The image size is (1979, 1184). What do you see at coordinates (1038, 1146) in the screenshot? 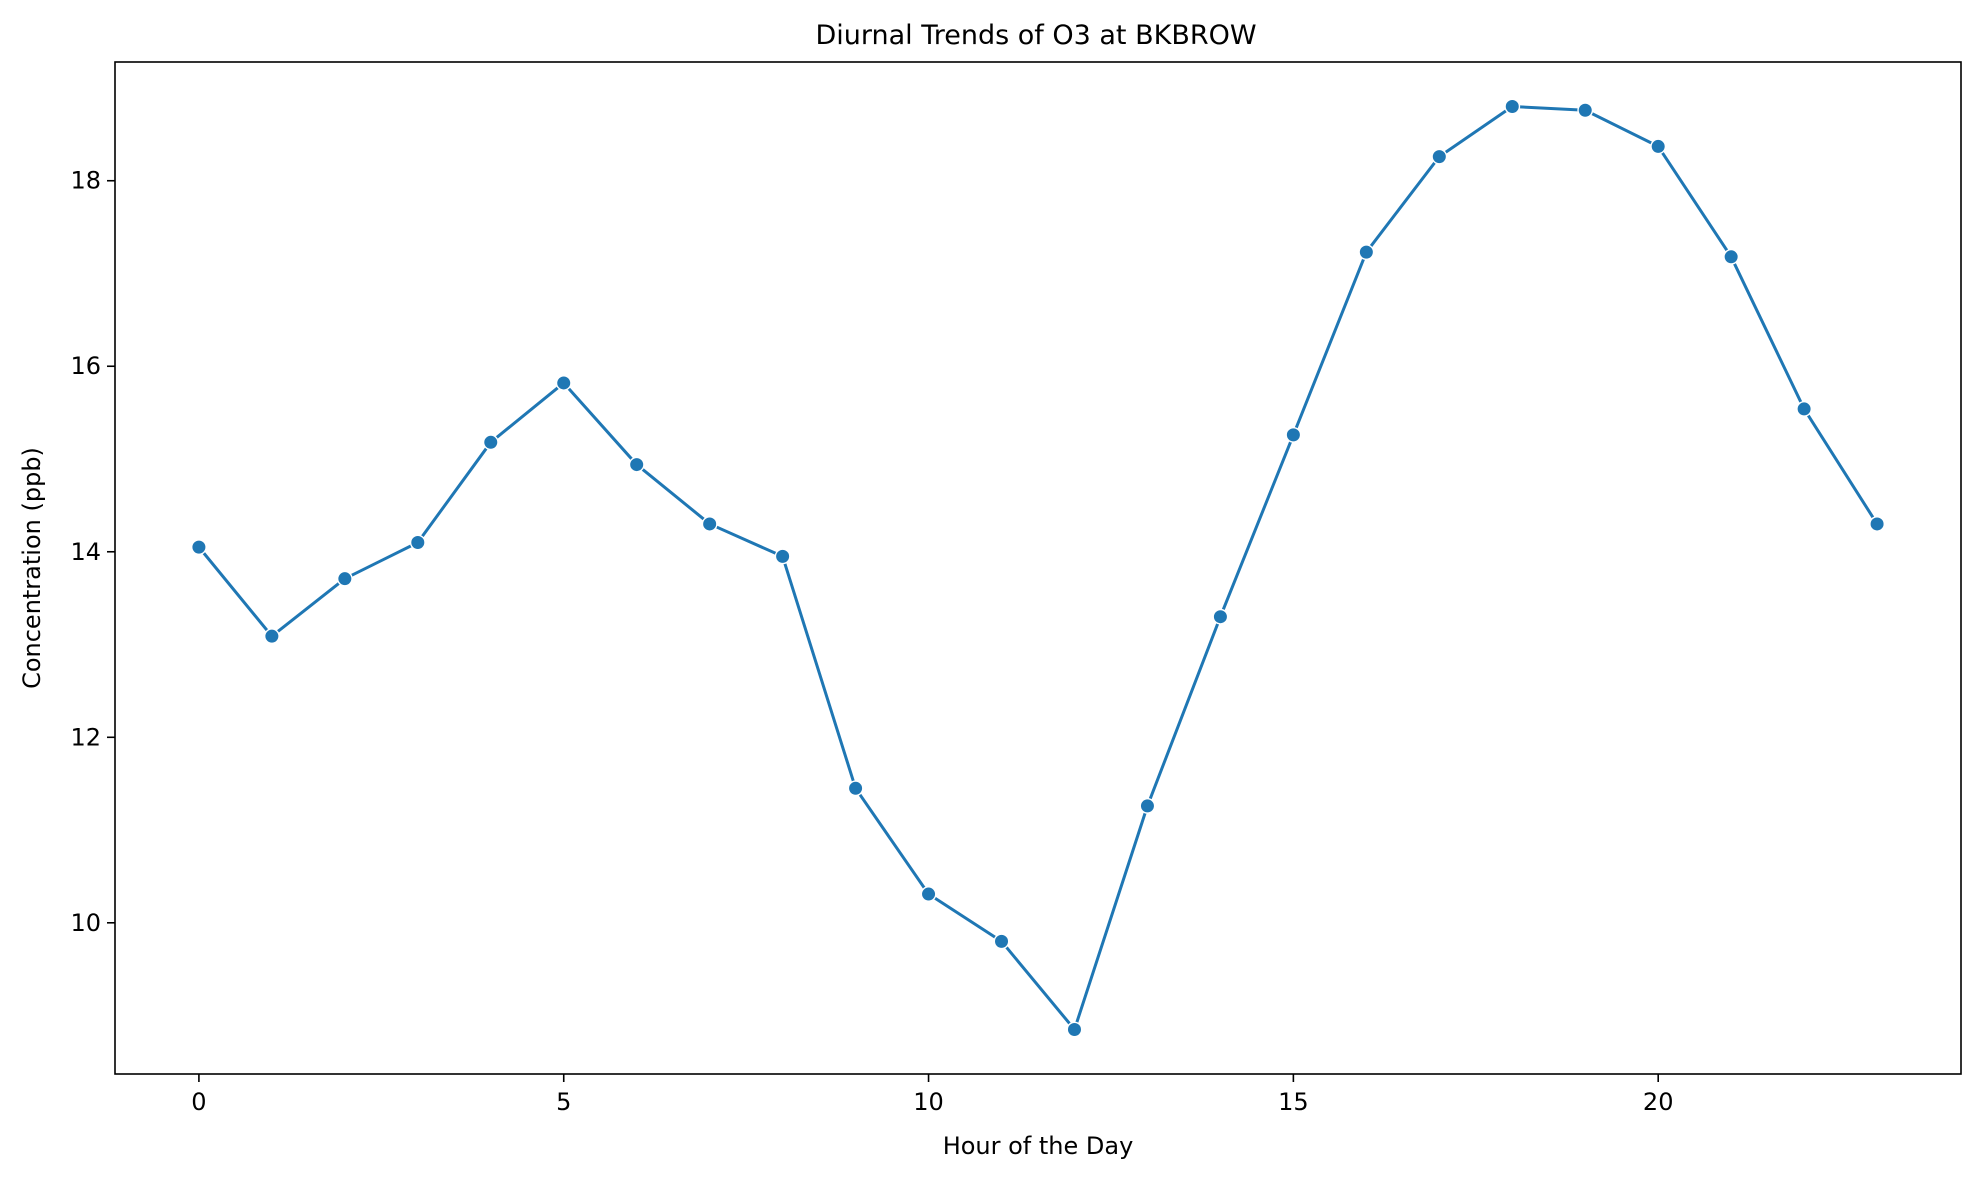
I see `x-axis-label: Hour of the Day` at bounding box center [1038, 1146].